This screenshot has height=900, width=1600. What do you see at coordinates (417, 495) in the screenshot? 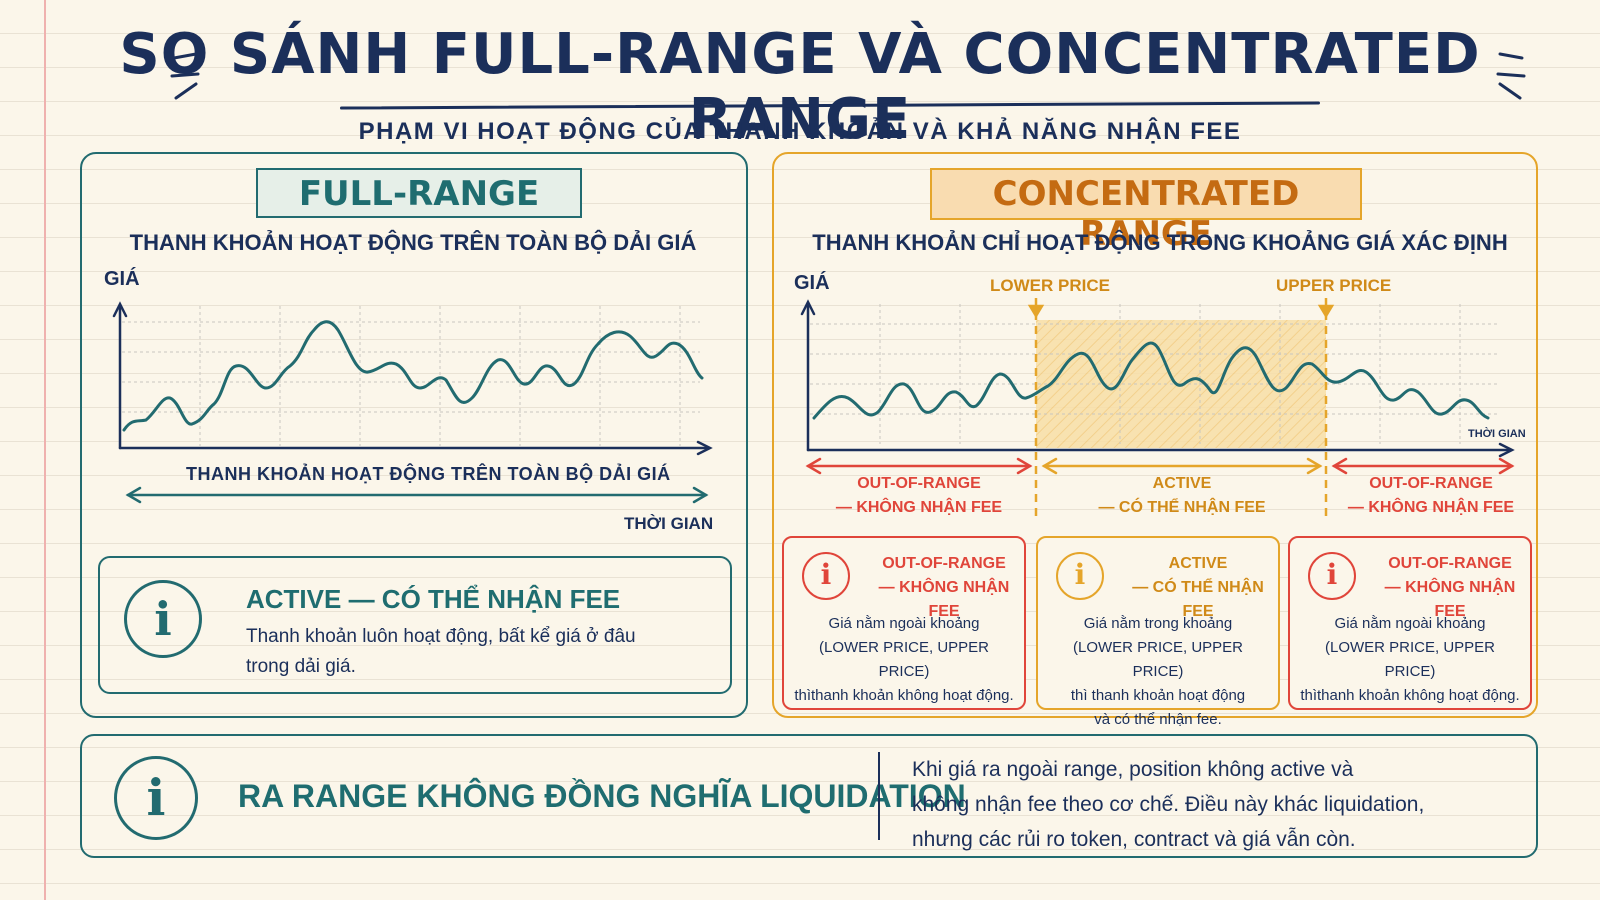
I see `full-range-span-arrow` at bounding box center [417, 495].